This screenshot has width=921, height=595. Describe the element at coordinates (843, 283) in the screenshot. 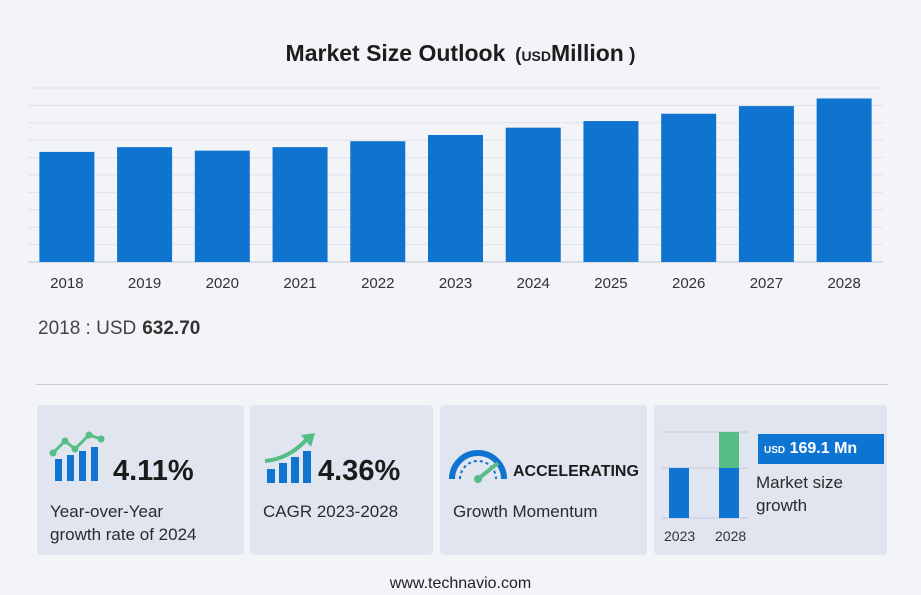

I see `x-tick-2028: 2028` at that location.